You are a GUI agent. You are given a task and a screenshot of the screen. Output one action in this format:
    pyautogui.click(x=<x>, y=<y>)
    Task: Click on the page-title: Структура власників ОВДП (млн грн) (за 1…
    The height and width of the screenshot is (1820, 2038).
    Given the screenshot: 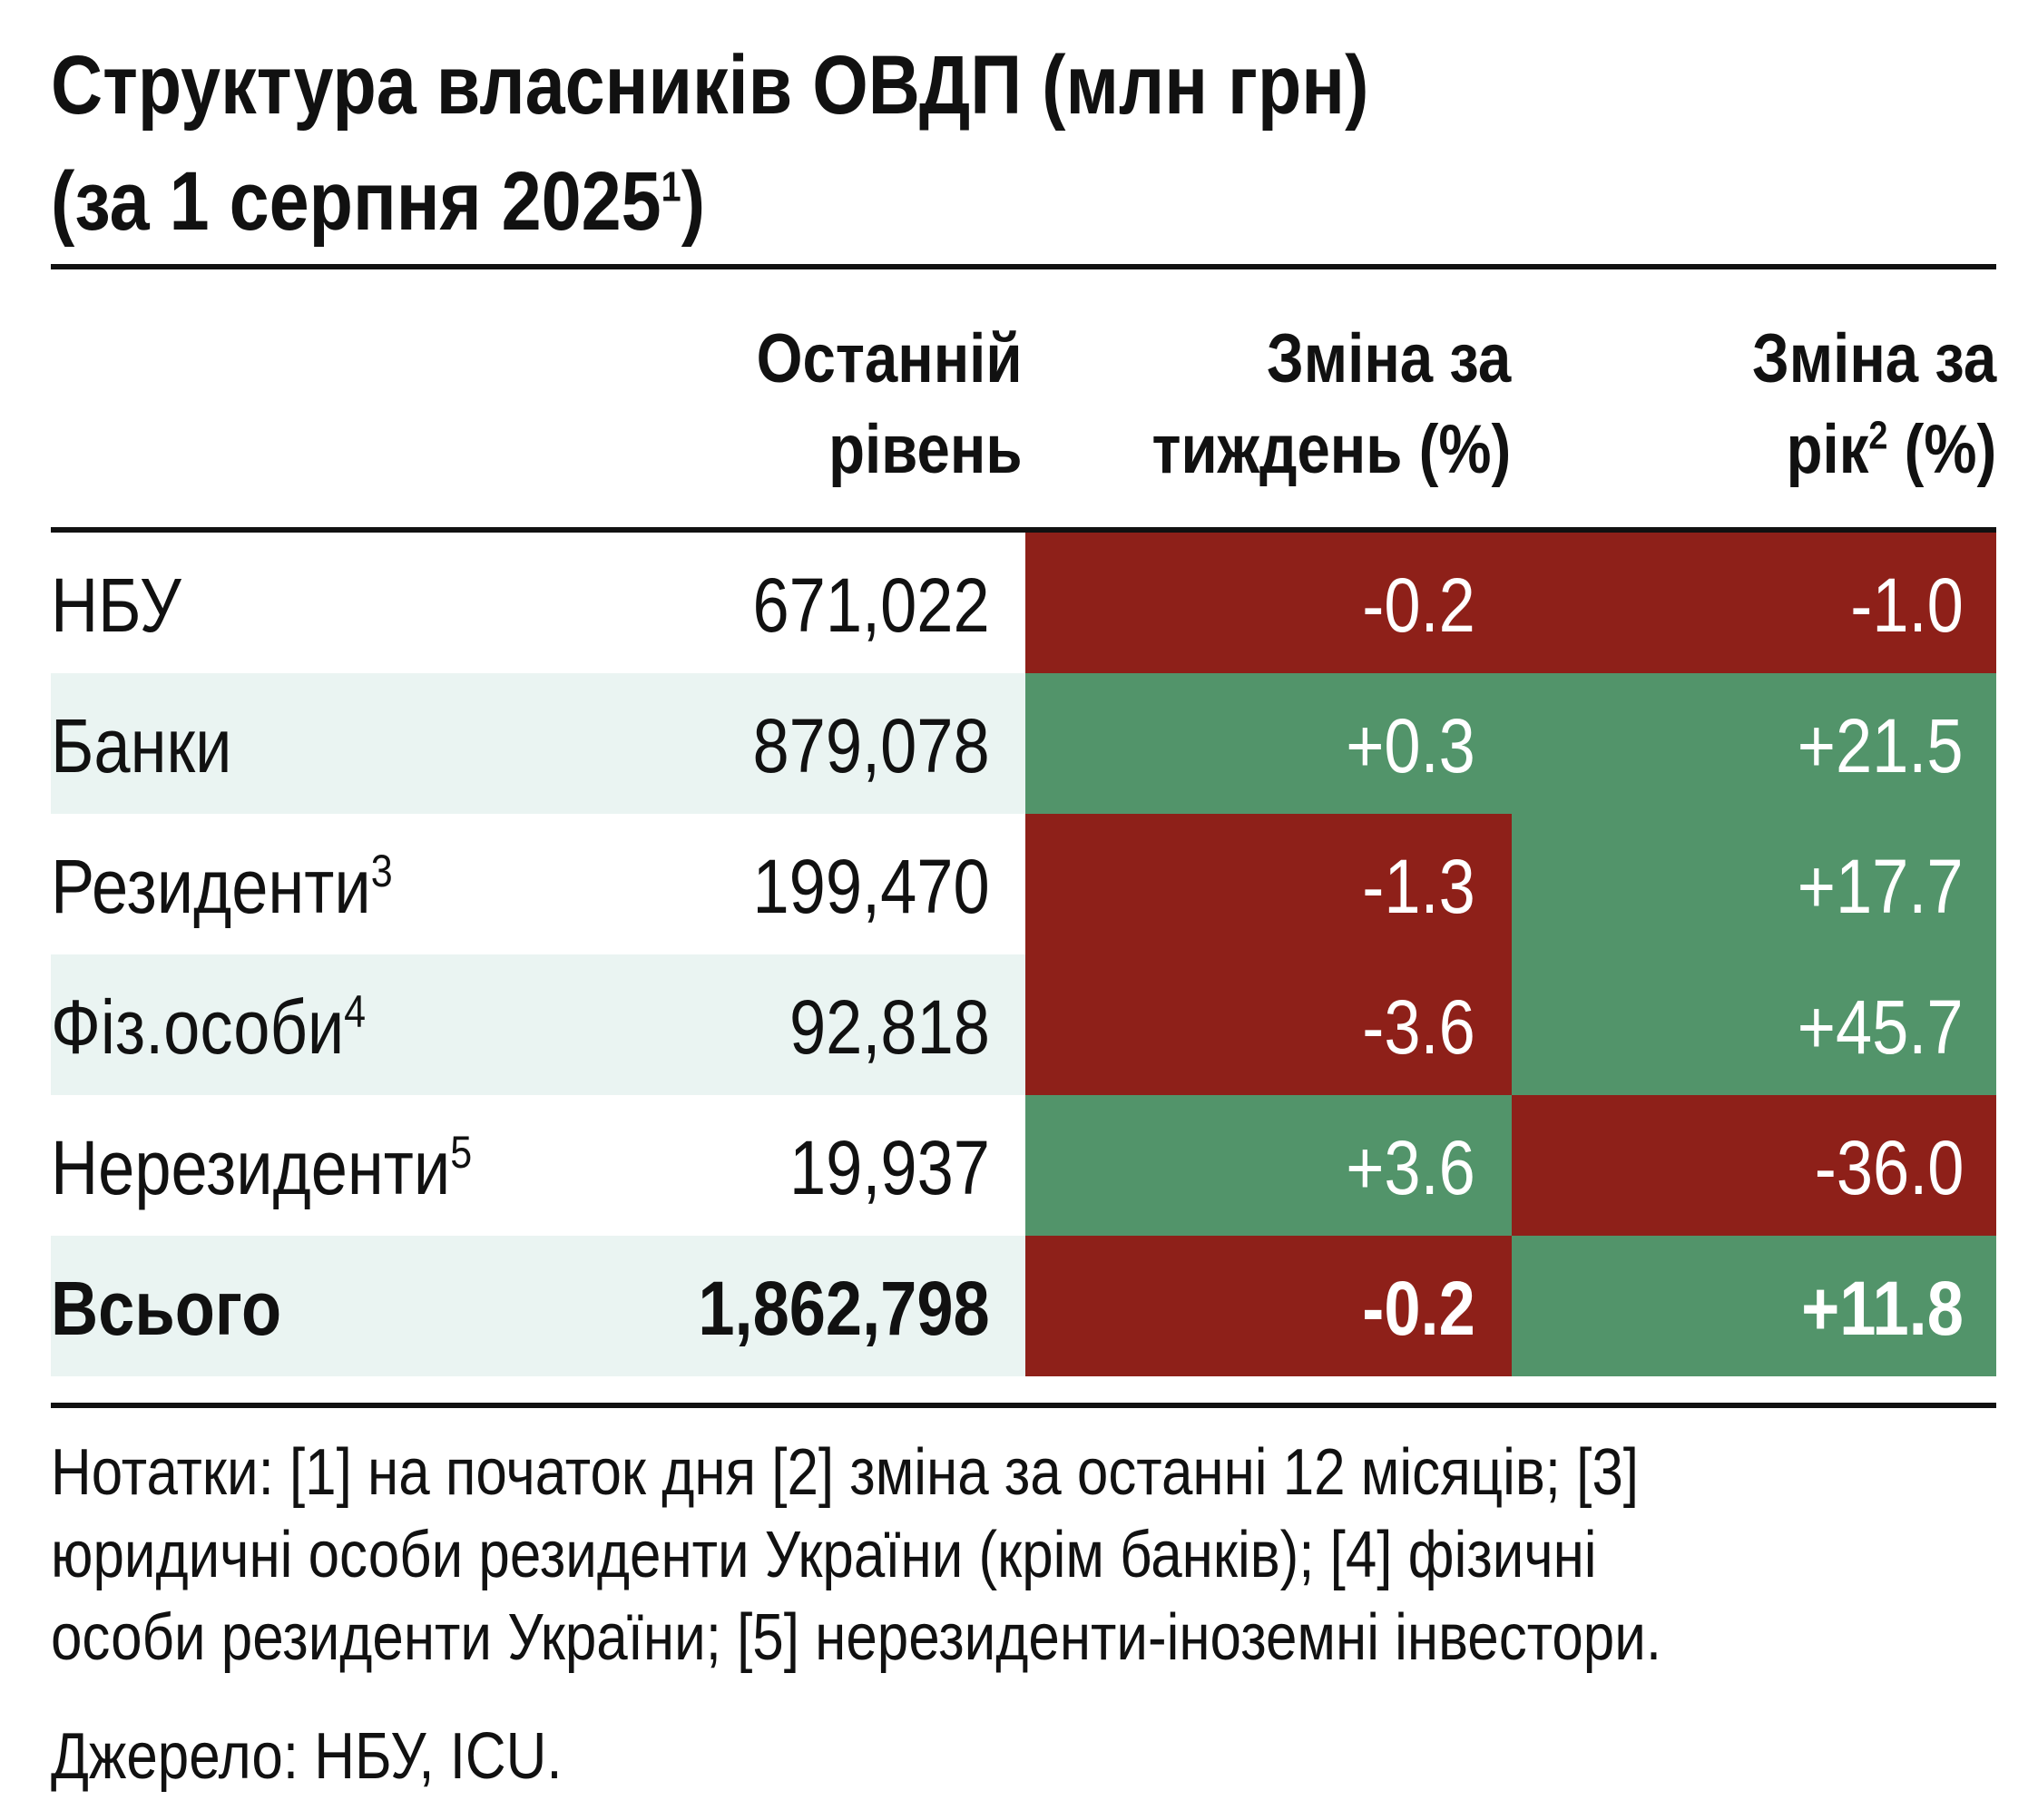 What is the action you would take?
    pyautogui.click(x=886, y=143)
    